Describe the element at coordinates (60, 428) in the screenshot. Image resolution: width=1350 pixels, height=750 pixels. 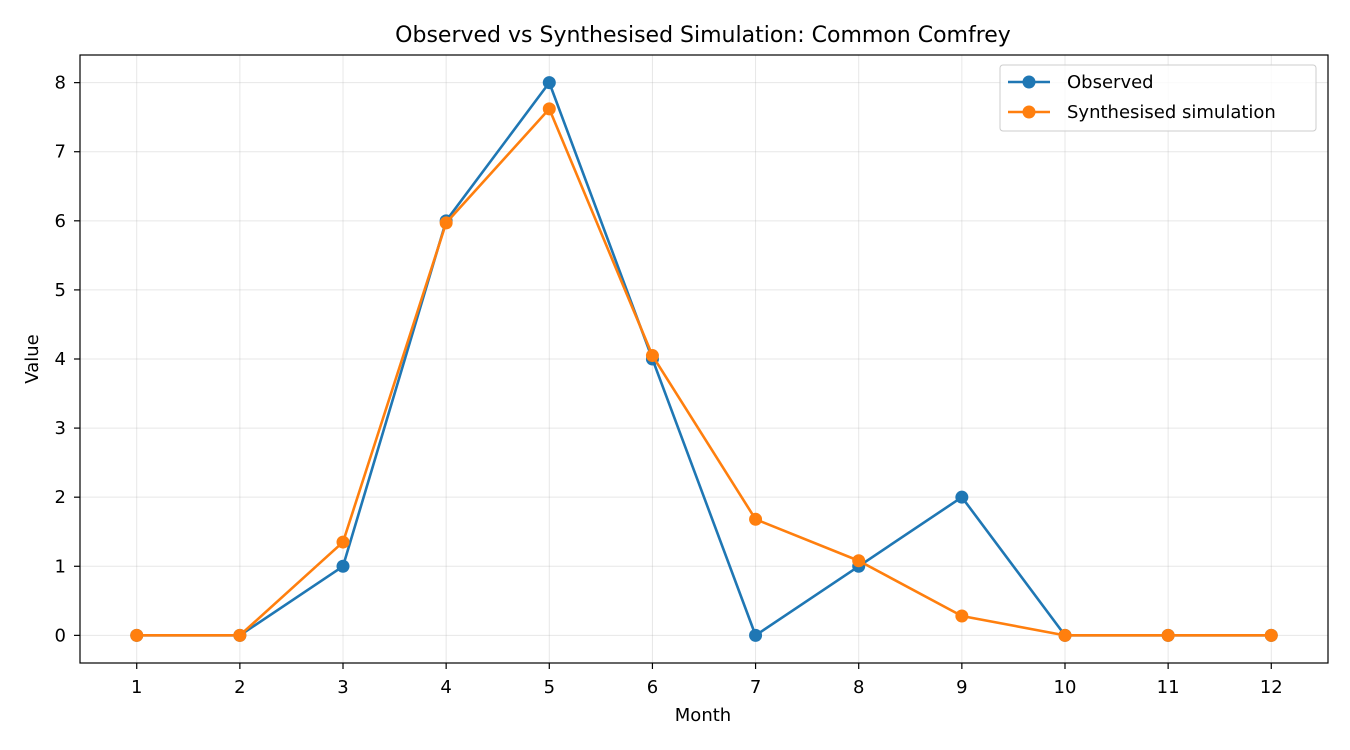
I see `y-tick-label: 3` at that location.